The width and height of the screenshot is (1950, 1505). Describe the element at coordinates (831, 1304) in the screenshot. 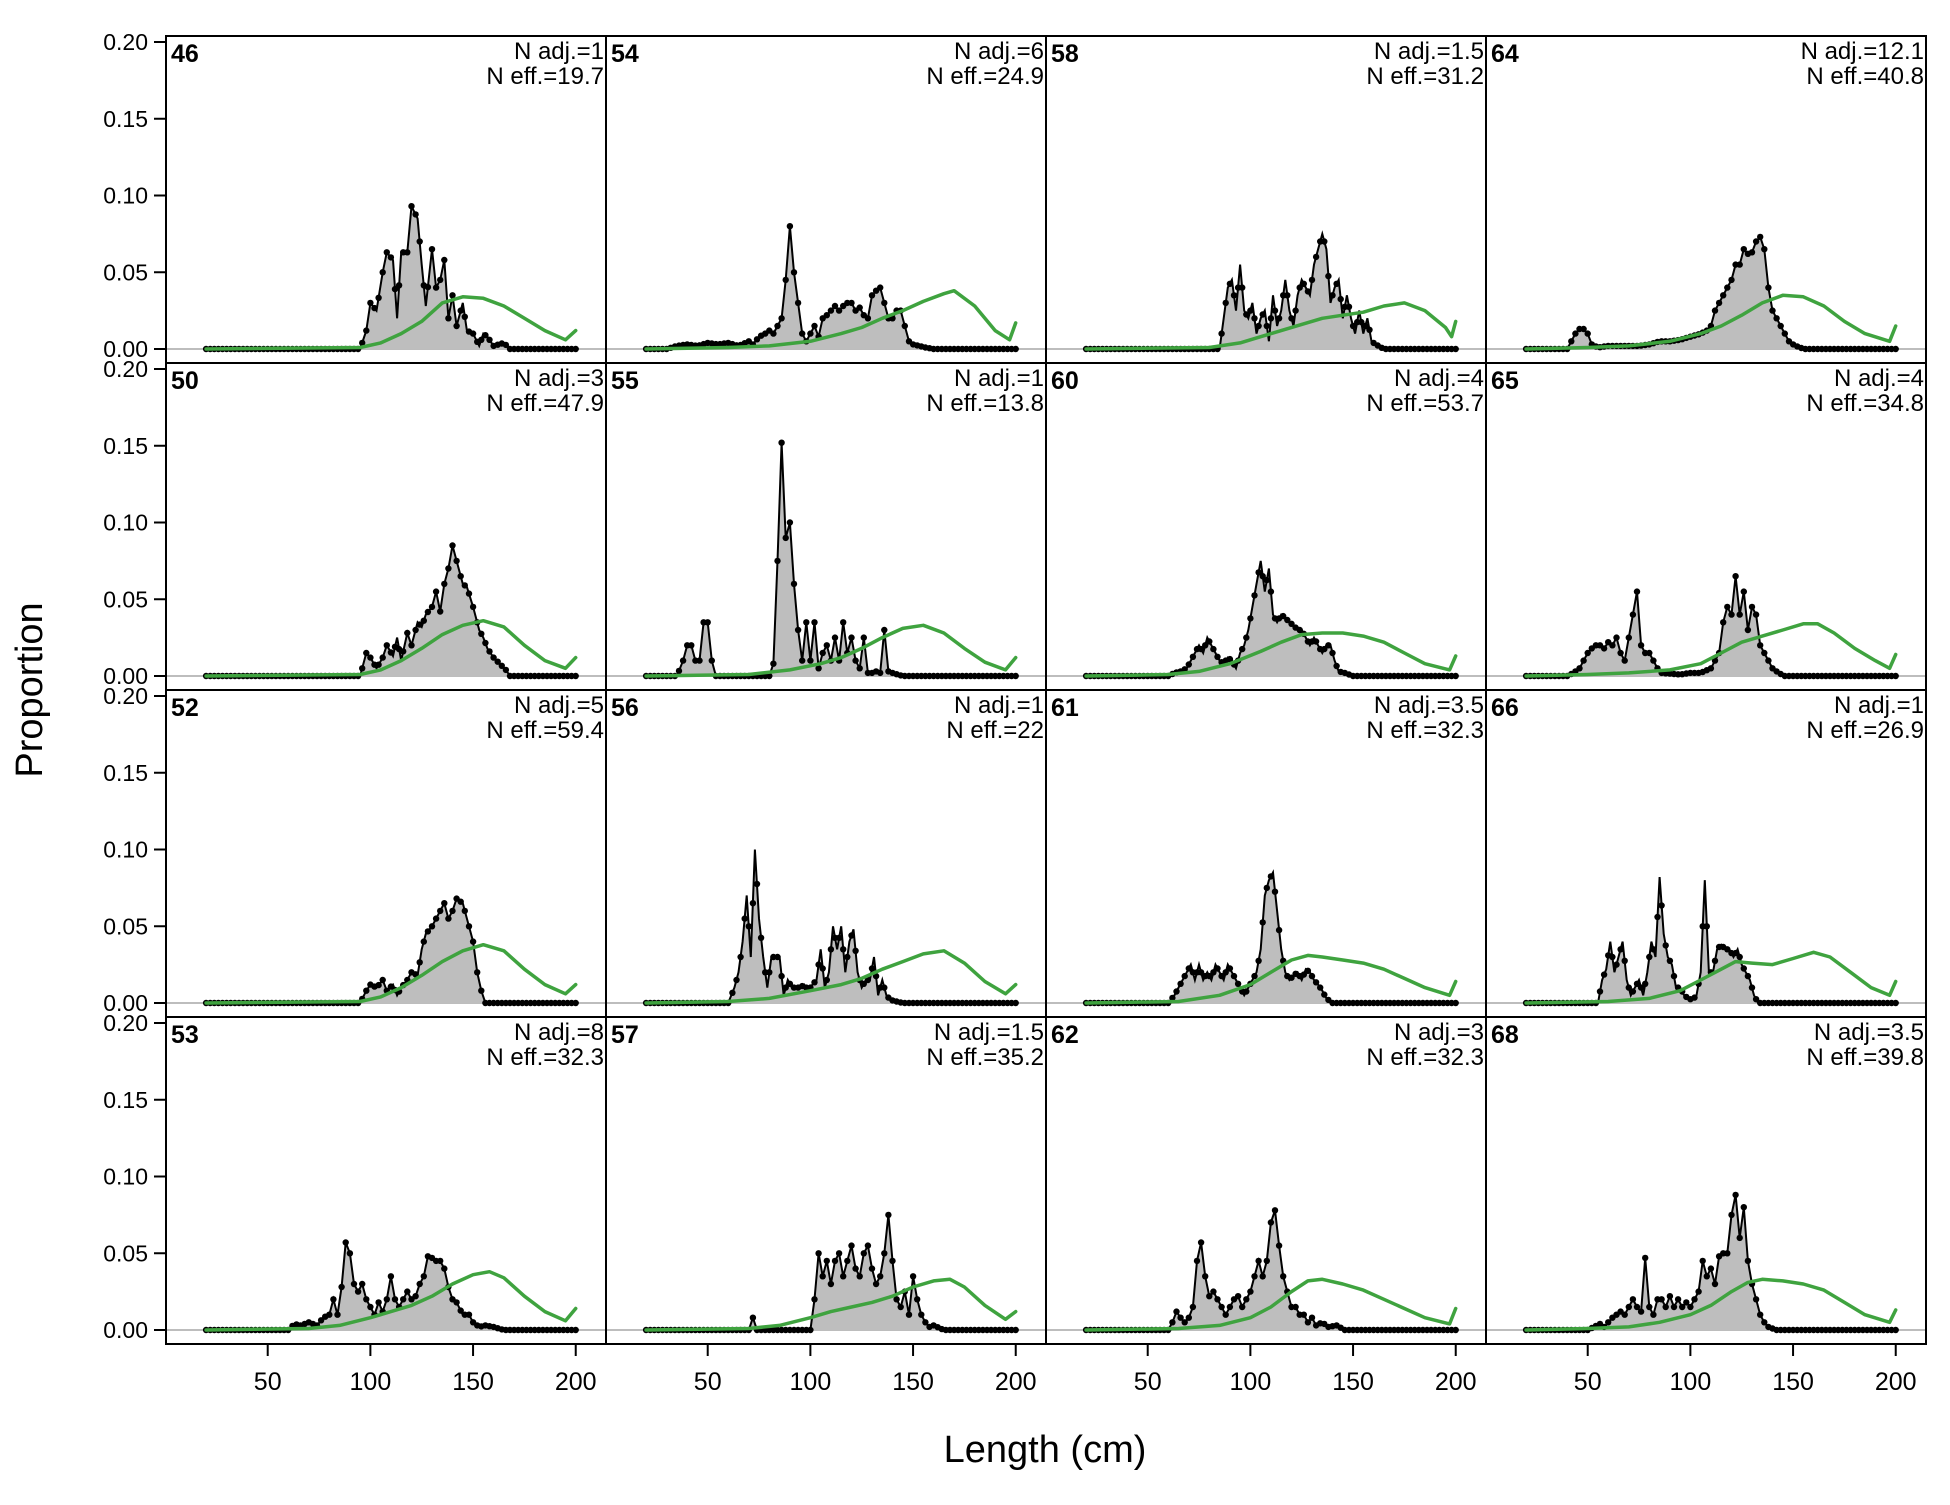

I see `expected-line` at that location.